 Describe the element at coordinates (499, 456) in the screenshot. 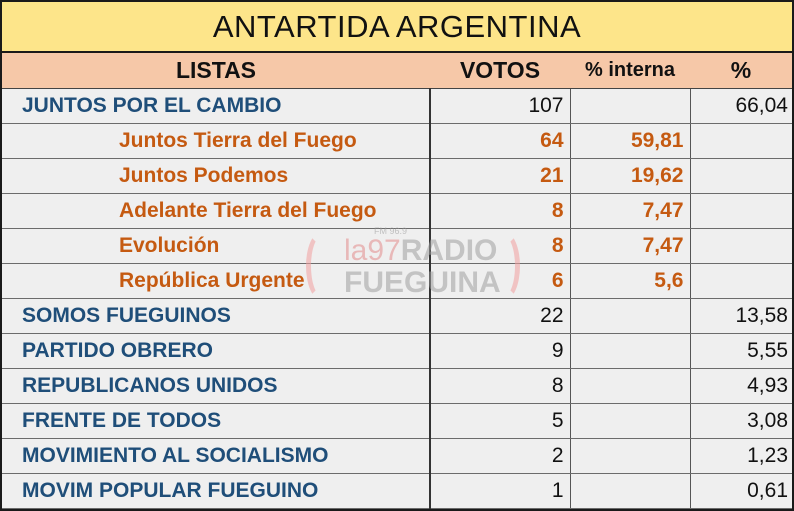

I see `votes-value: 2` at that location.